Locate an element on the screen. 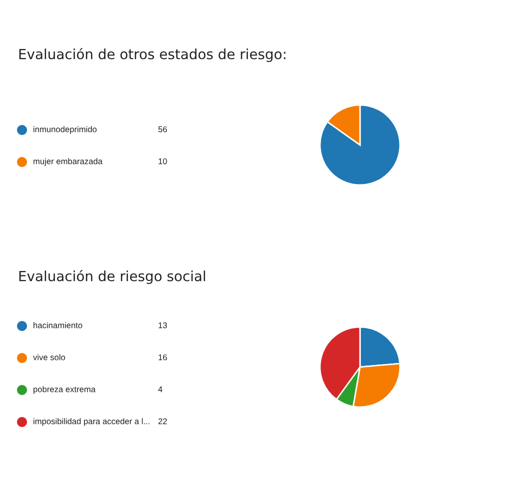 The height and width of the screenshot is (501, 515). chart-title: Evaluación de riesgo social is located at coordinates (112, 277).